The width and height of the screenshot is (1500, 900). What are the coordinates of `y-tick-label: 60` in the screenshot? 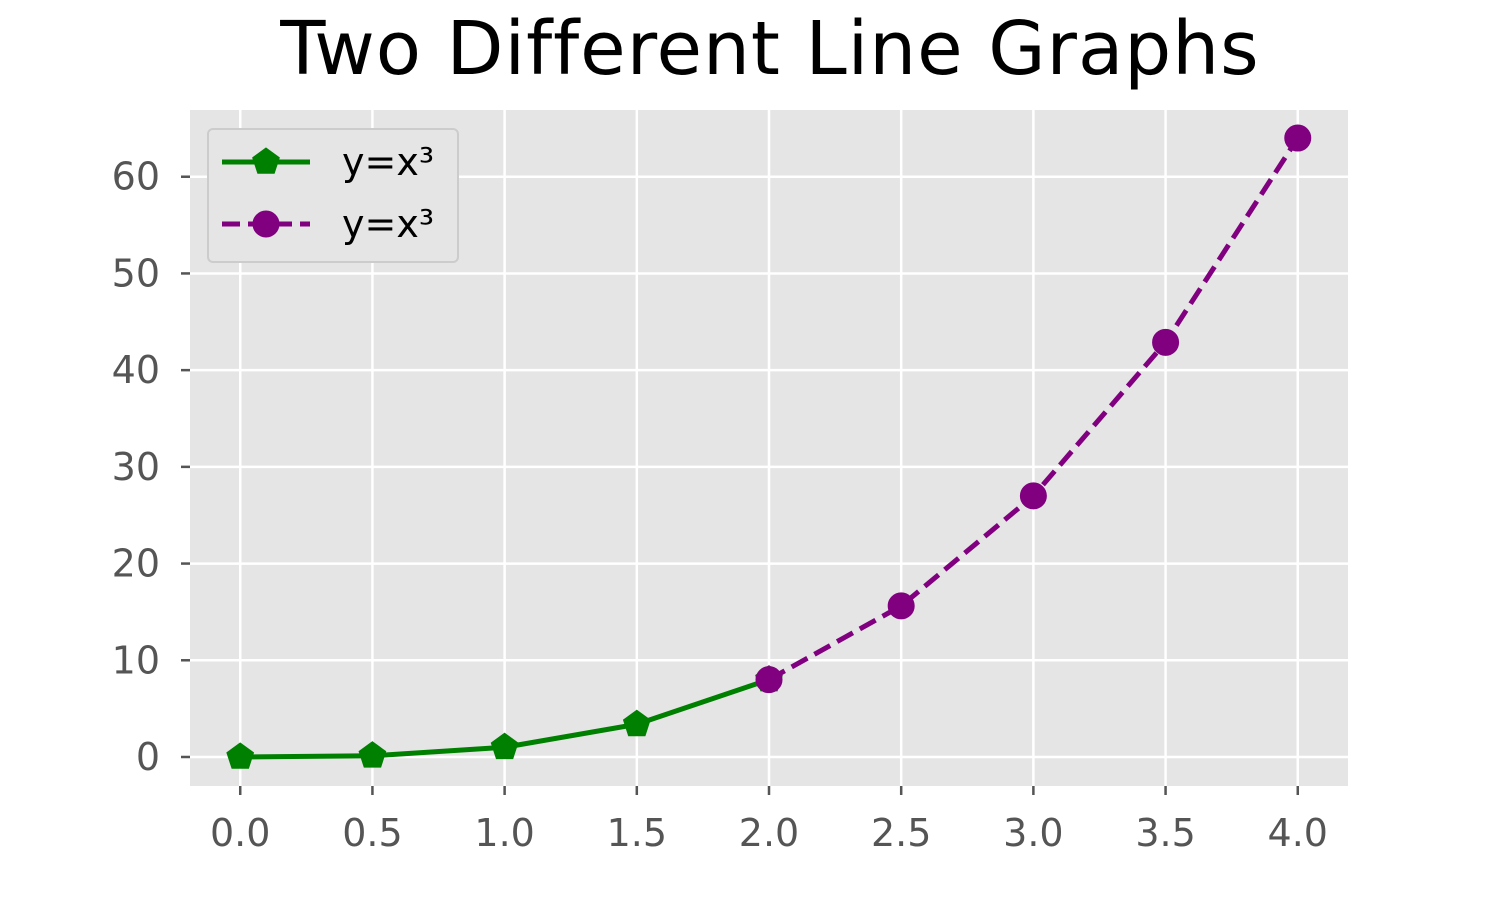 It's located at (136, 177).